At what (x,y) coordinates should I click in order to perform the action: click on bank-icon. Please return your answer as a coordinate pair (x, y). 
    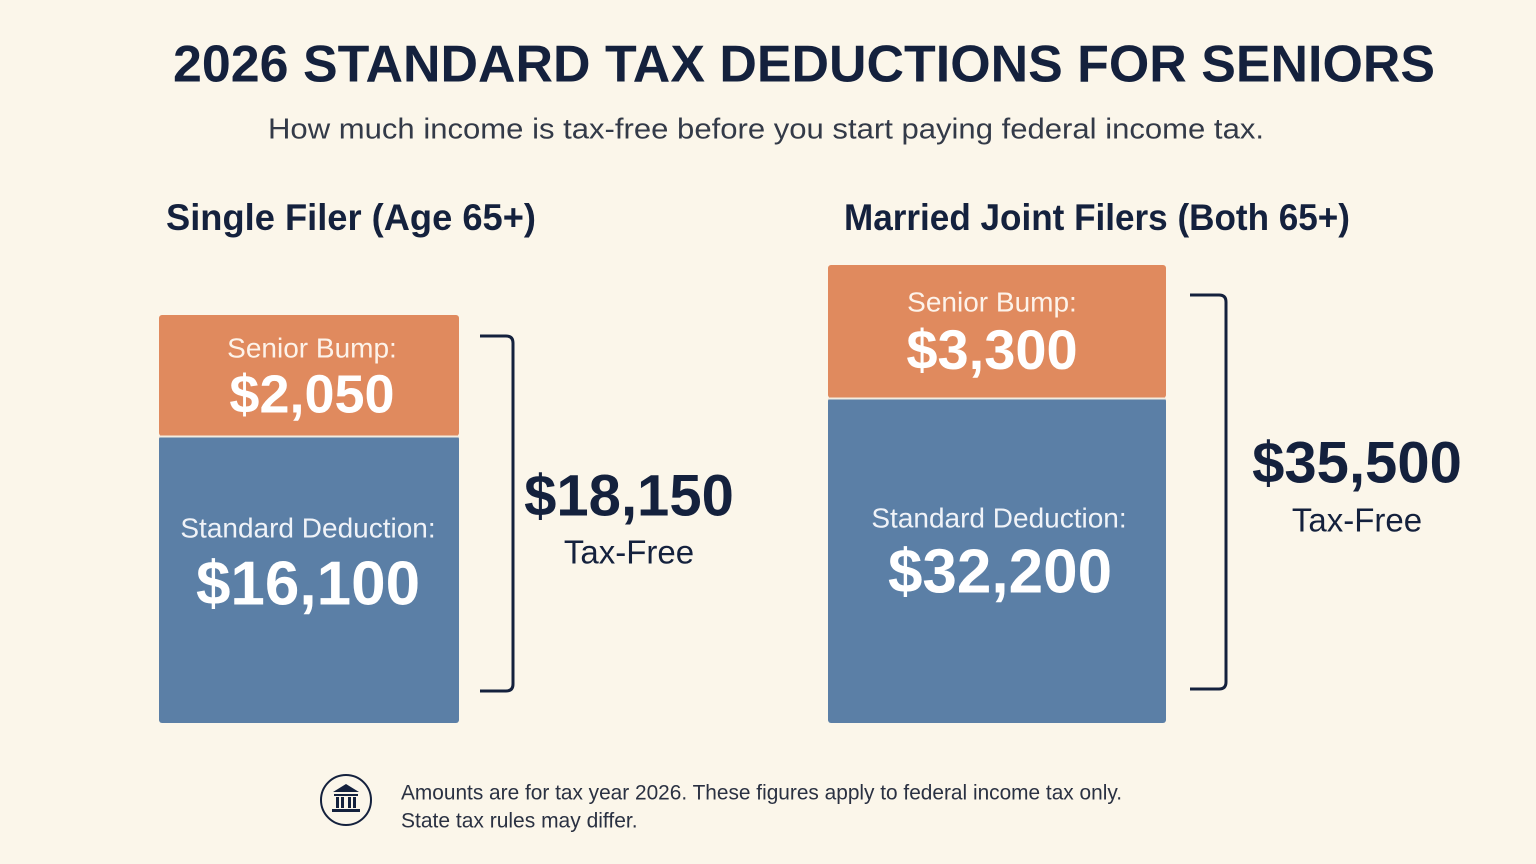
    Looking at the image, I should click on (346, 800).